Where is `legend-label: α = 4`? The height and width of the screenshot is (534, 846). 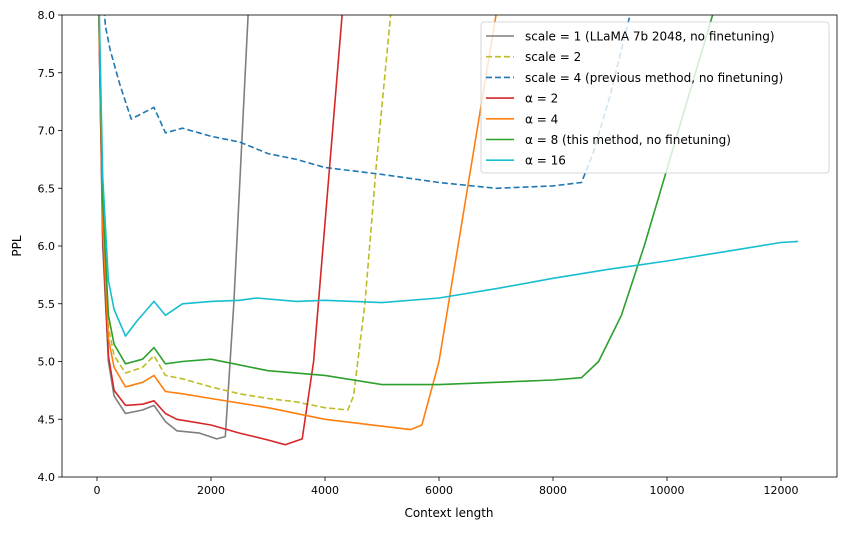 legend-label: α = 4 is located at coordinates (541, 119).